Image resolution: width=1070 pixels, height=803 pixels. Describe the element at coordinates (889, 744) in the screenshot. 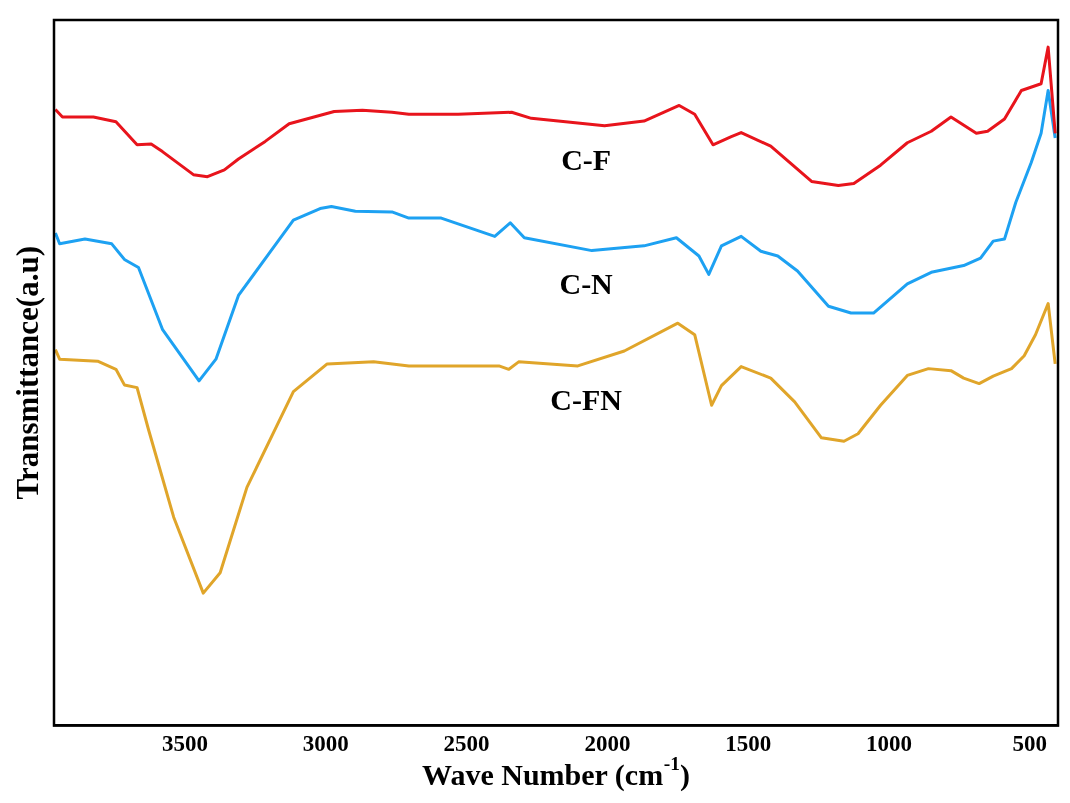

I see `x-tick-label: 1000` at that location.